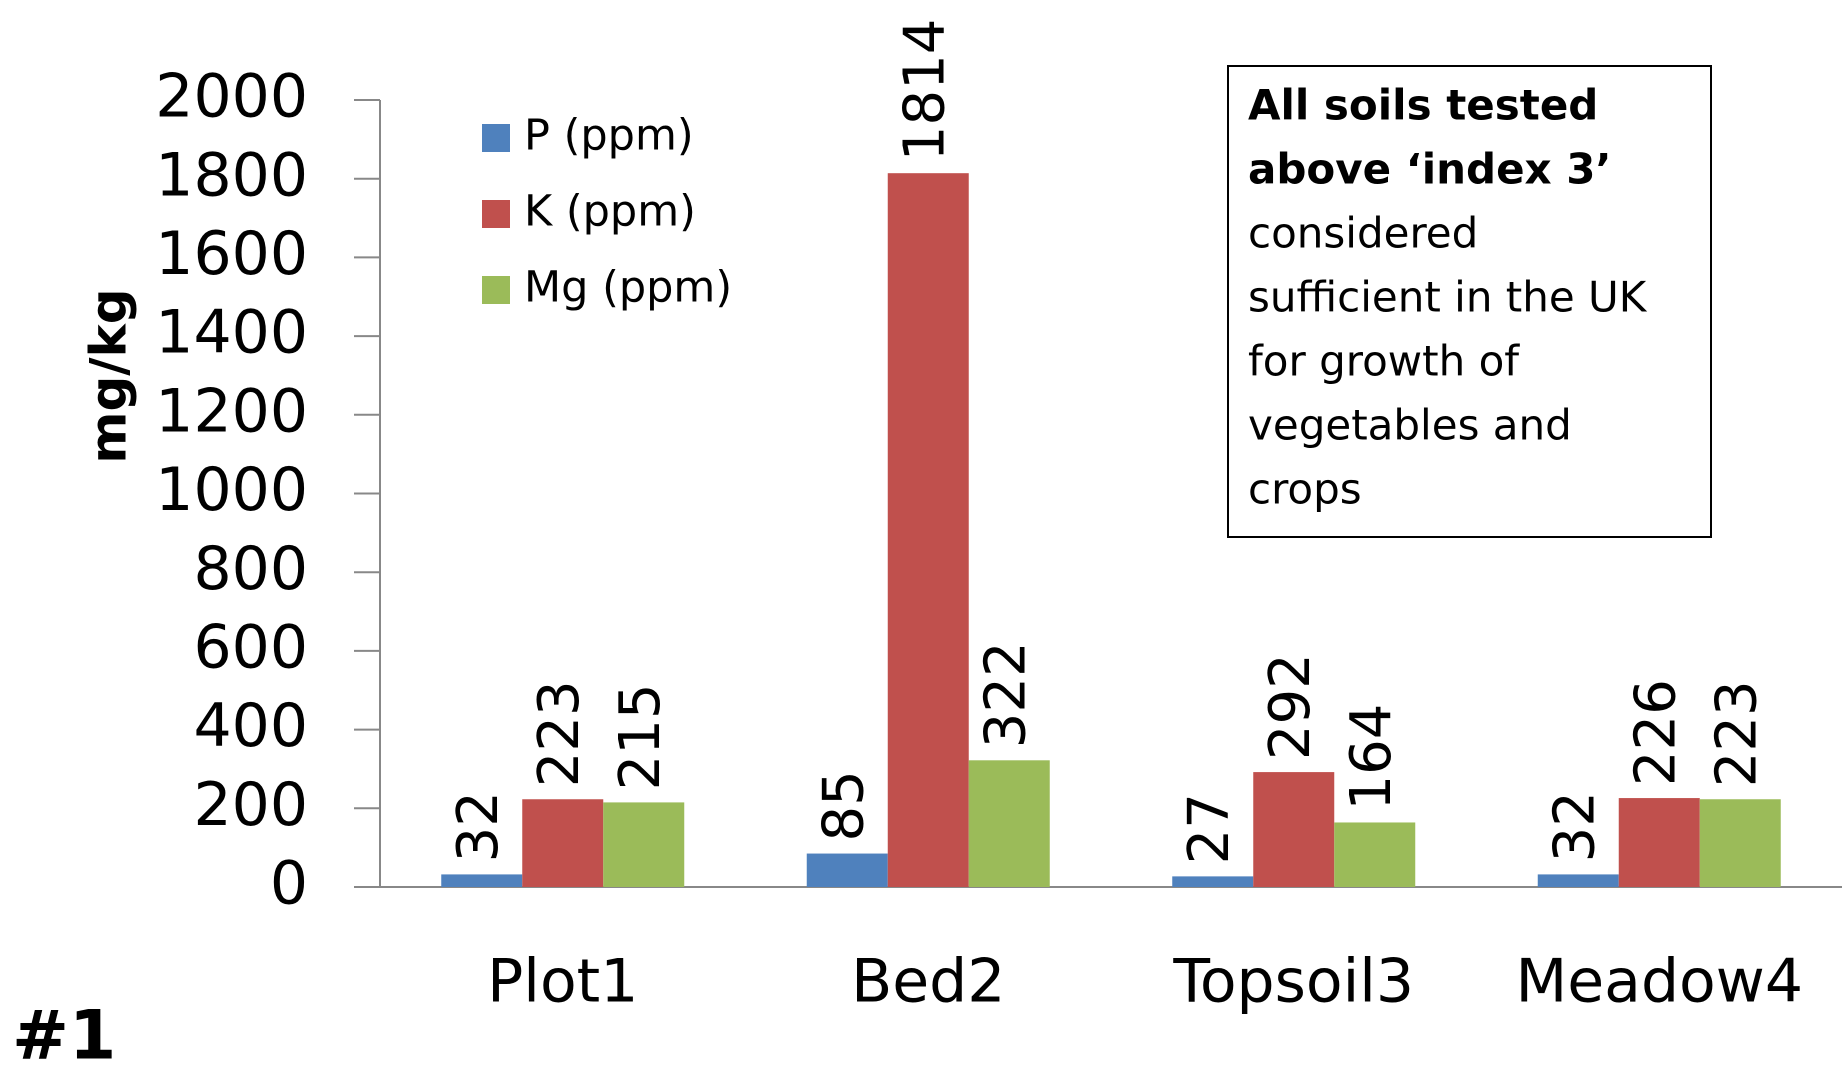 The image size is (1842, 1070). Describe the element at coordinates (610, 212) in the screenshot. I see `legend-label: K (ppm)` at that location.